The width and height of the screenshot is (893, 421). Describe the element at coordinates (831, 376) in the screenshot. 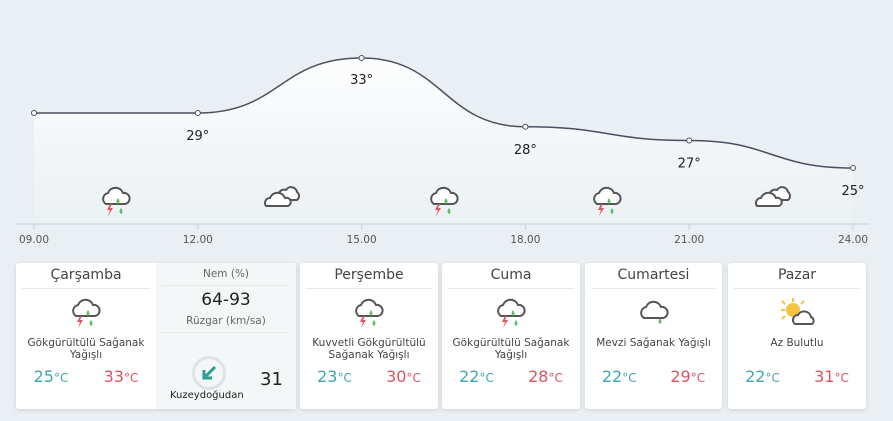

I see `high-temp: 31°C` at that location.